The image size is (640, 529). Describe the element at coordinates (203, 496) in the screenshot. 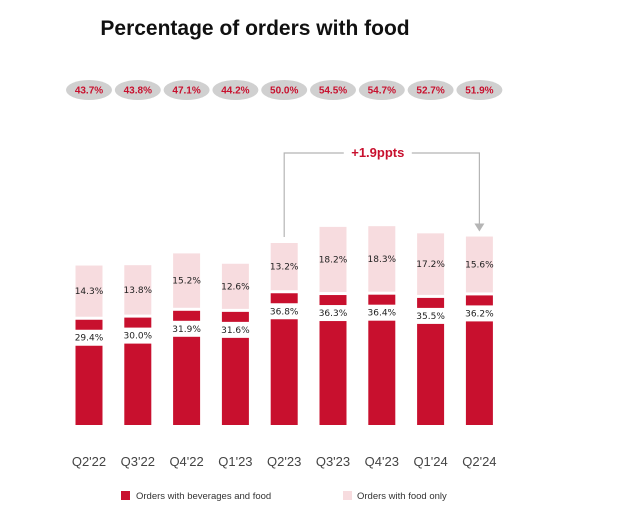

I see `legend-label-beverages-food: Orders with beverages and food` at that location.